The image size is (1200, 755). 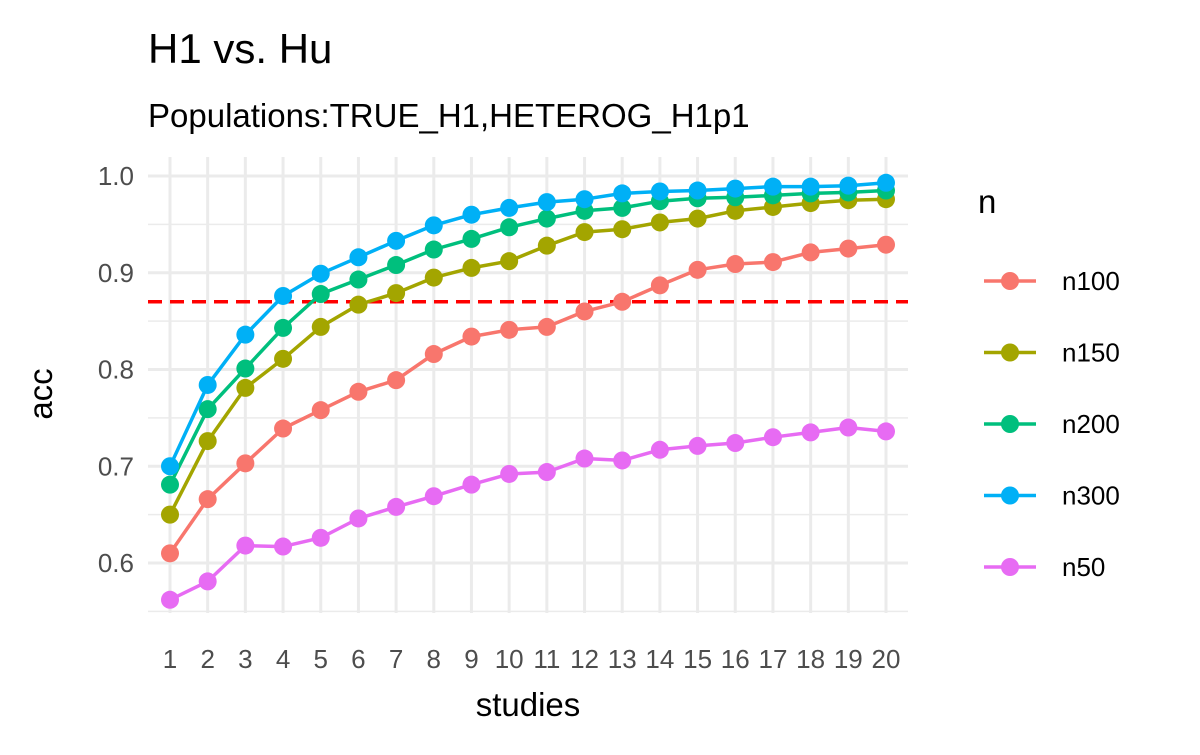 I want to click on x-tick-label: 13, so click(x=622, y=659).